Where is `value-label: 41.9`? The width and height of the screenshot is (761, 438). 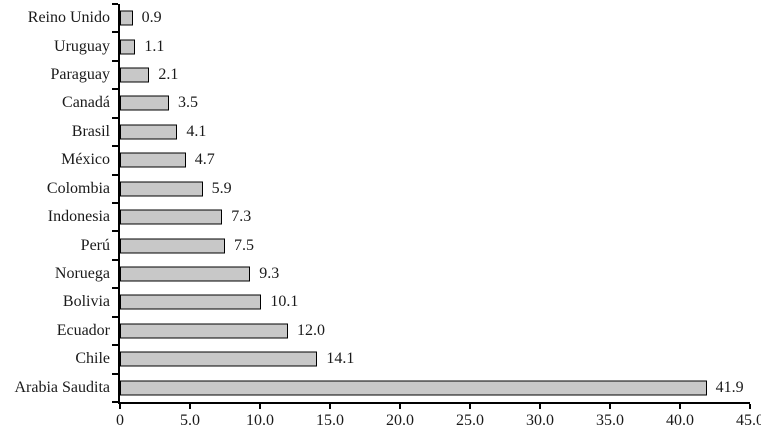 value-label: 41.9 is located at coordinates (729, 387).